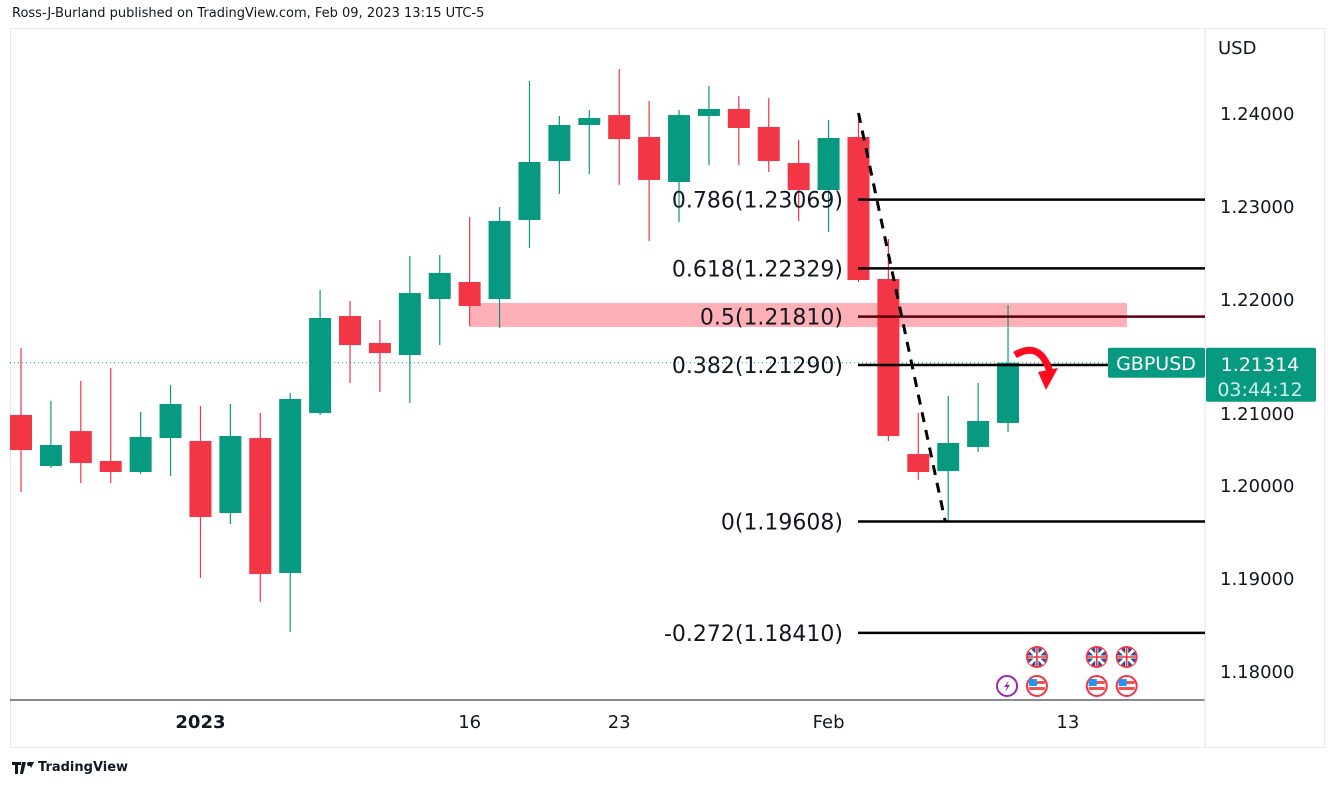 Image resolution: width=1333 pixels, height=787 pixels. I want to click on fib-level-label: 0.618(1.22329), so click(757, 269).